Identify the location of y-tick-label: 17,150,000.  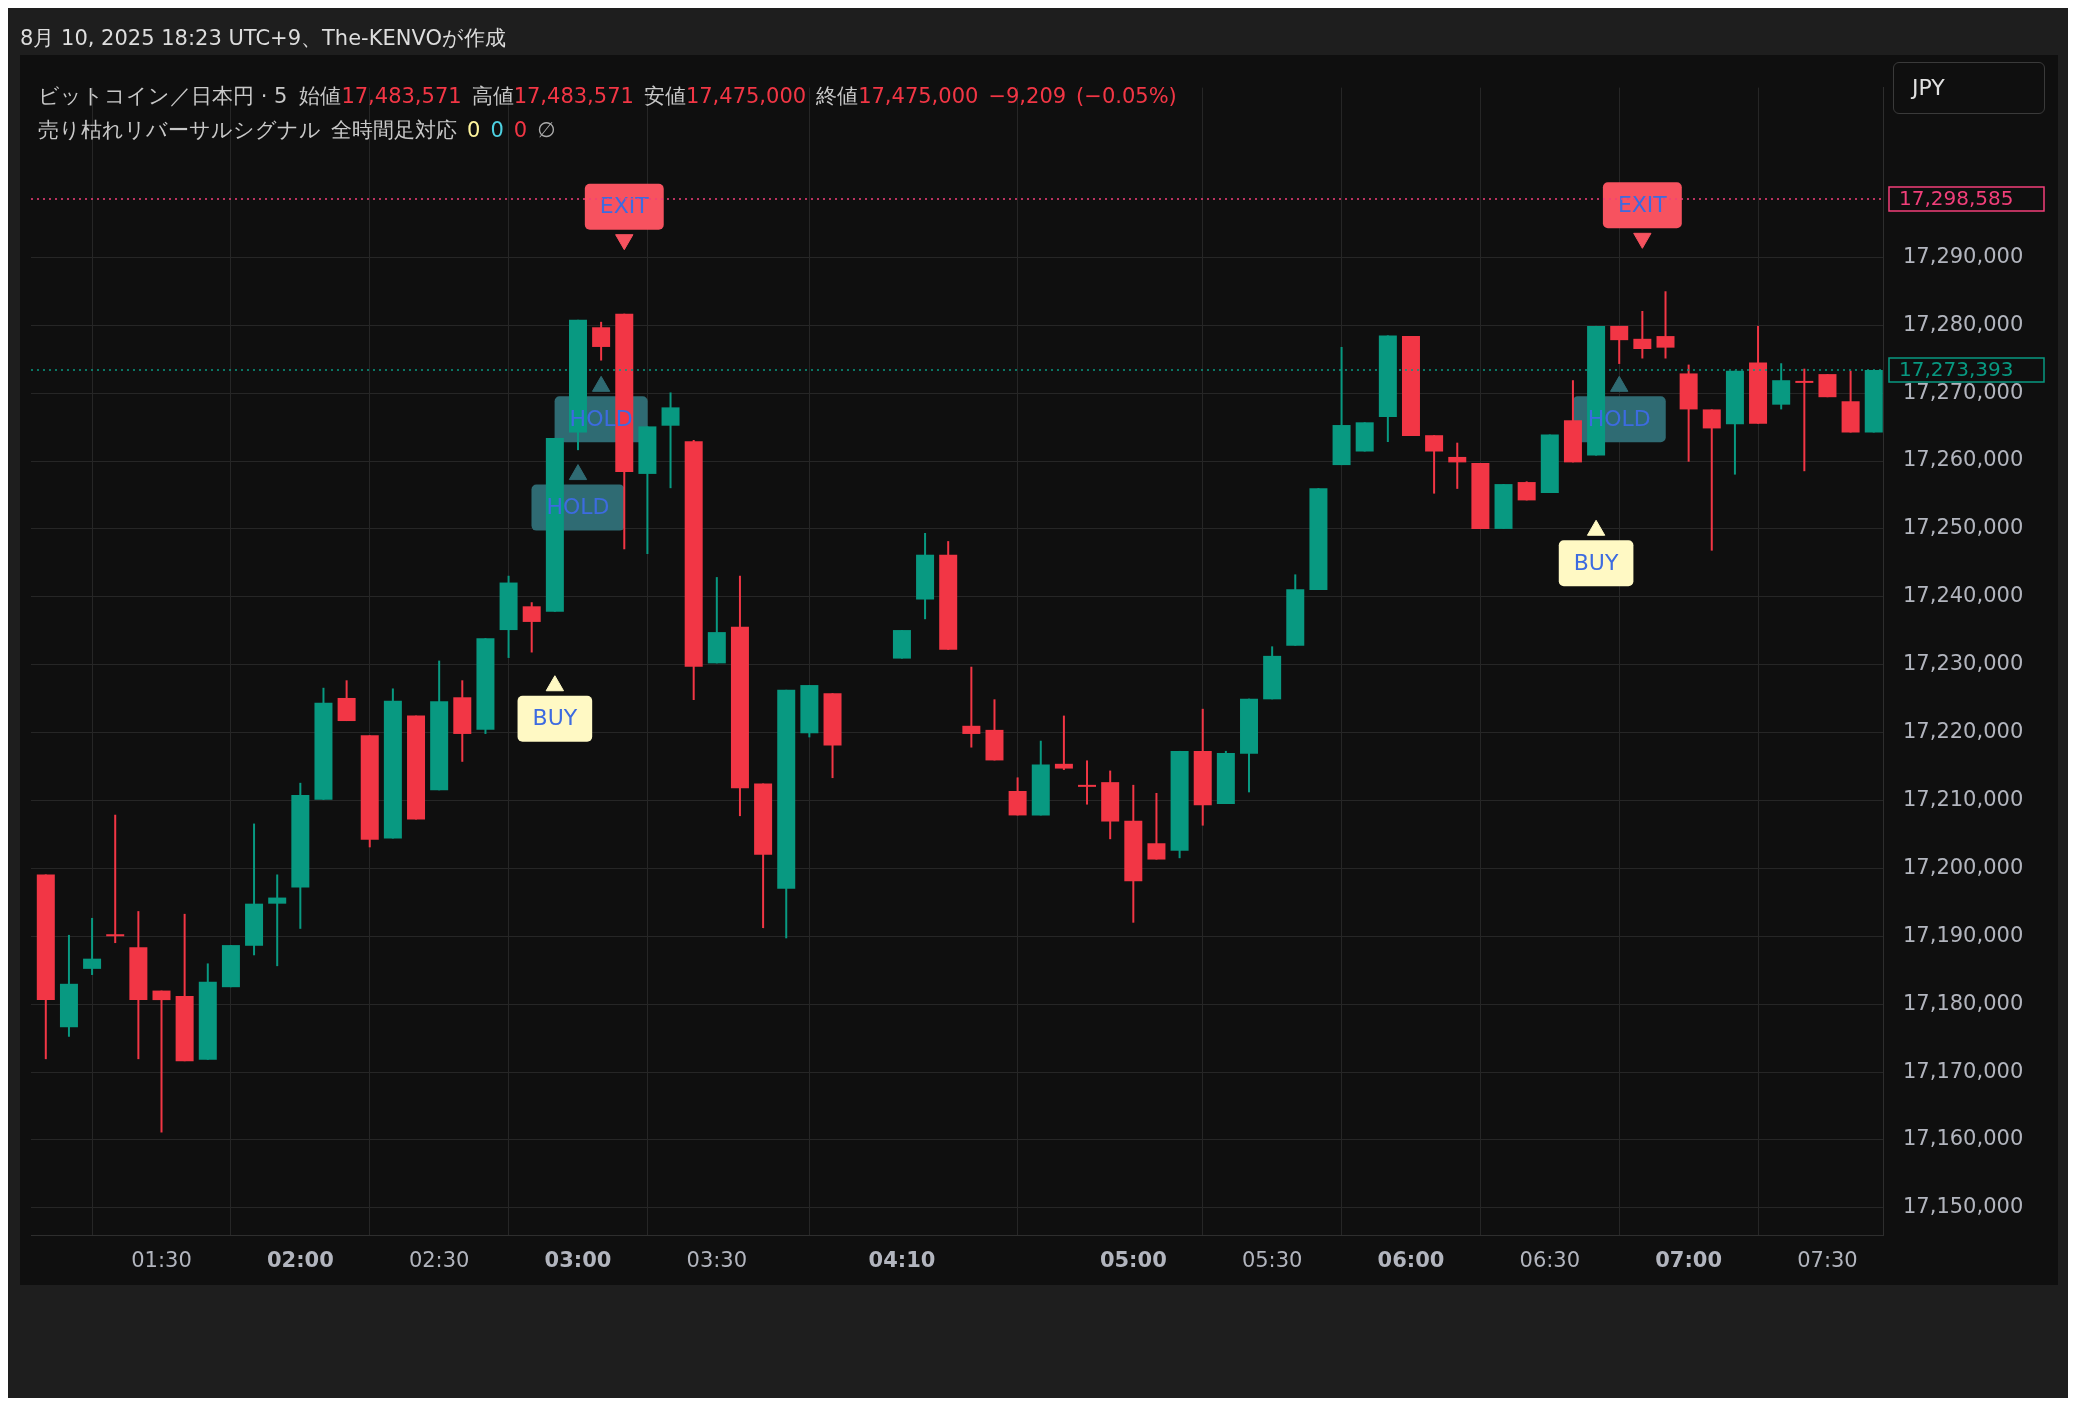
(1963, 1206).